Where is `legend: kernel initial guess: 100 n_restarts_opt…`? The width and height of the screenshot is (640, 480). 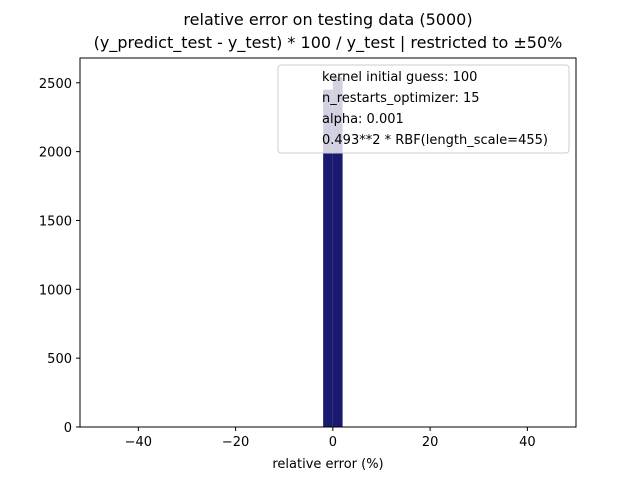
legend: kernel initial guess: 100 n_restarts_opt… is located at coordinates (423, 109).